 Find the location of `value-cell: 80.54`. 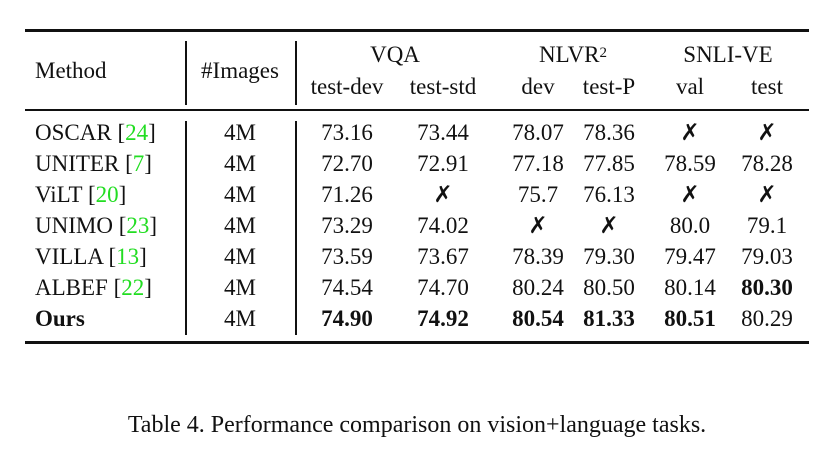

value-cell: 80.54 is located at coordinates (538, 318).